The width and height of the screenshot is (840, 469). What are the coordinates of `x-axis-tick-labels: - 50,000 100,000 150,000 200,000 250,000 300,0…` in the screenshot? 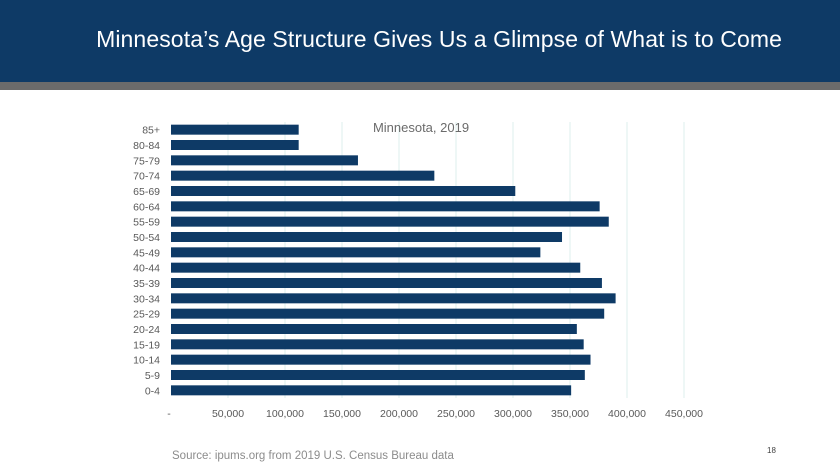 It's located at (435, 414).